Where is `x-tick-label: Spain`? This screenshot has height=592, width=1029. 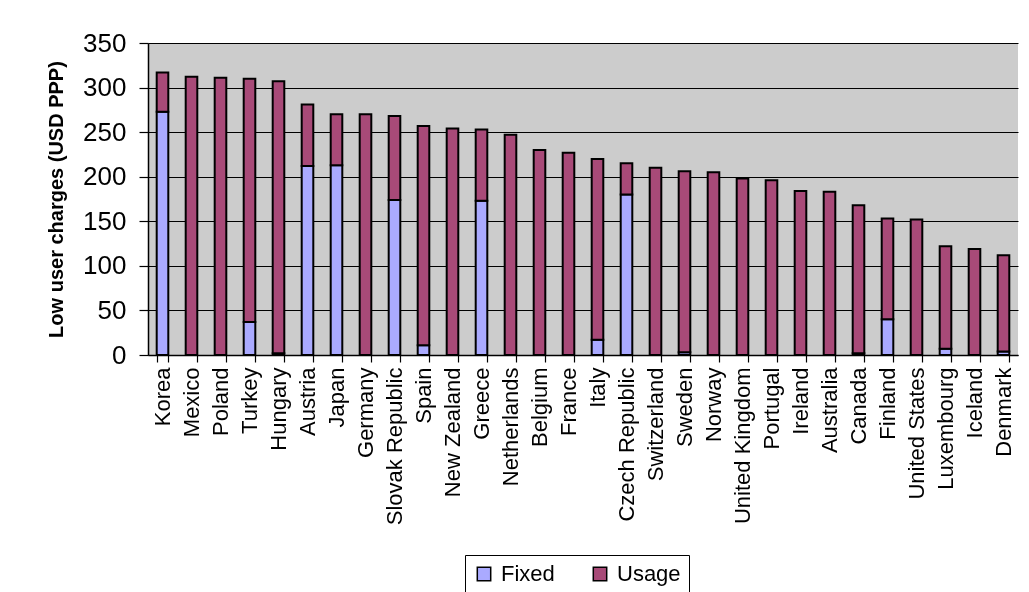 x-tick-label: Spain is located at coordinates (423, 395).